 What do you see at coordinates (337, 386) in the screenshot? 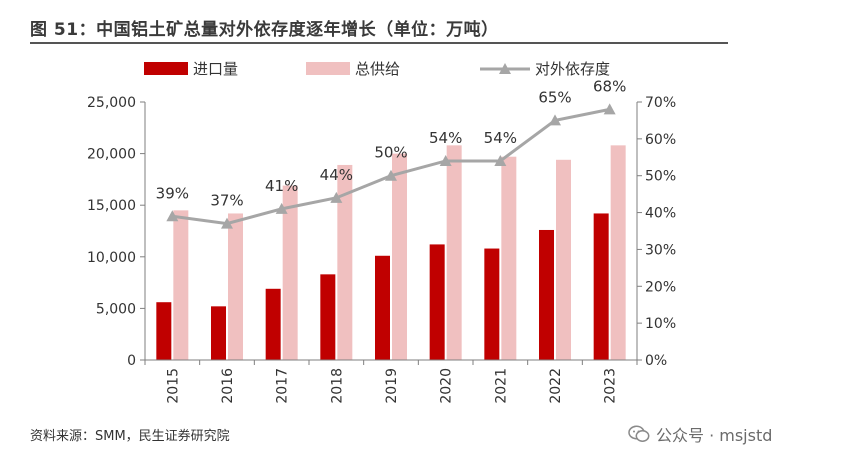
I see `x-tick-label: 2018` at bounding box center [337, 386].